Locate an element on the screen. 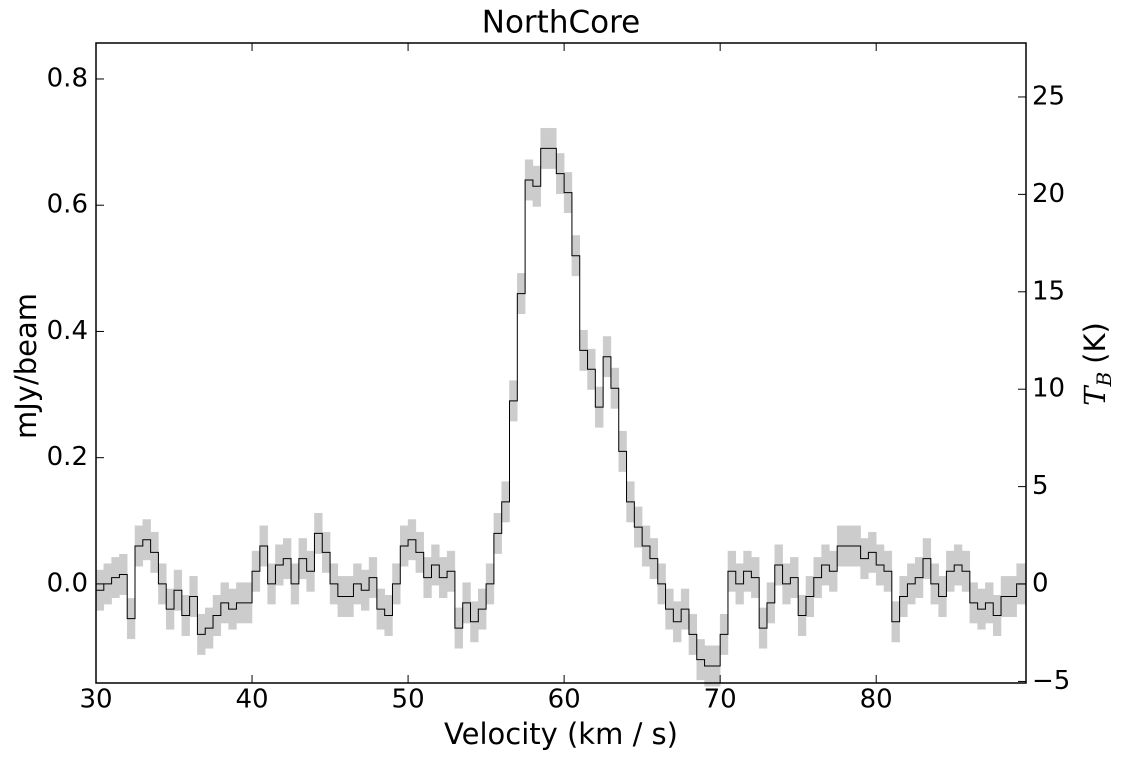  y2-tick-label: 20 is located at coordinates (1048, 194).